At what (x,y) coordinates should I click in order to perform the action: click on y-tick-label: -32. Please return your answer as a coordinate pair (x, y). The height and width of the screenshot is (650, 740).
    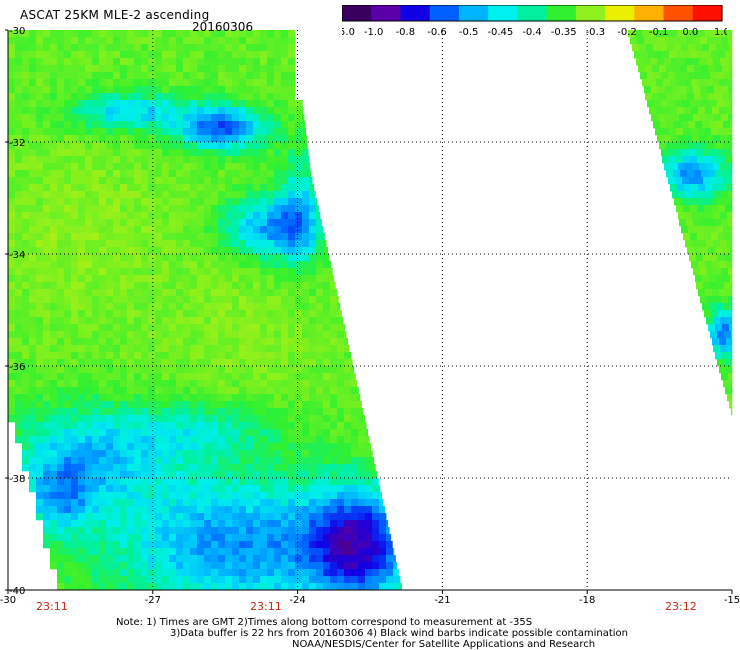
    Looking at the image, I should click on (17, 143).